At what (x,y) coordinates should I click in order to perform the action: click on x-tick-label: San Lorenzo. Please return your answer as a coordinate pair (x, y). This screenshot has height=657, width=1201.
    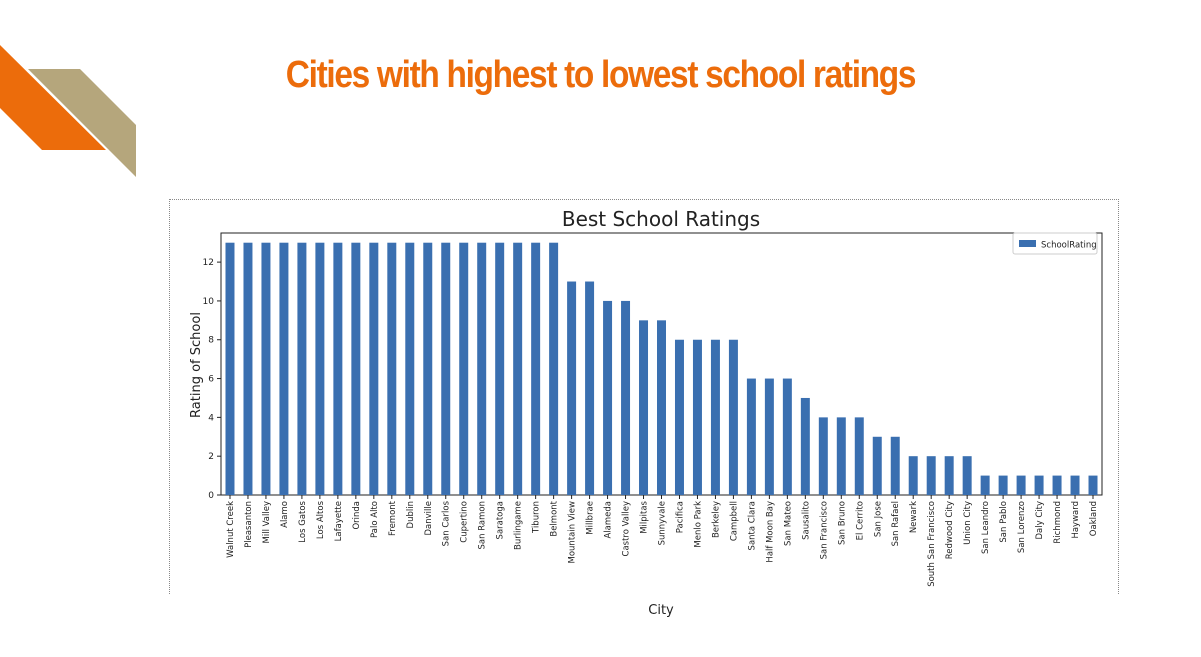
    Looking at the image, I should click on (1022, 527).